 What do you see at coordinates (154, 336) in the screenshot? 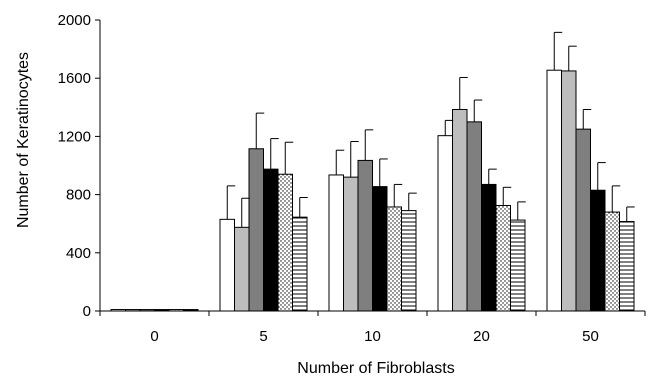
I see `x-tick-label: 0` at bounding box center [154, 336].